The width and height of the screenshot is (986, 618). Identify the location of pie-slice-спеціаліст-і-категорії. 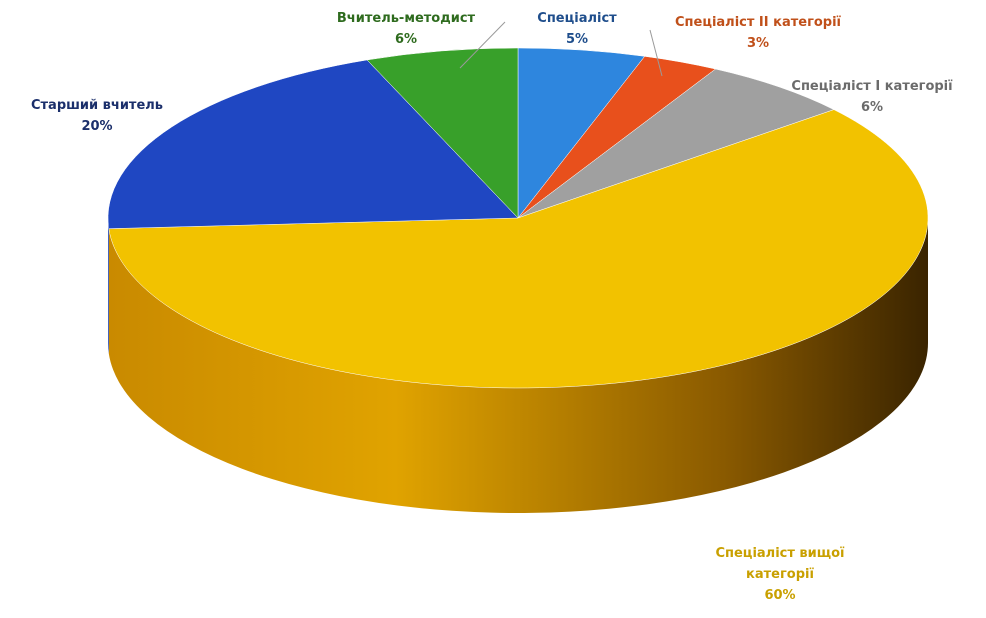
(676, 143).